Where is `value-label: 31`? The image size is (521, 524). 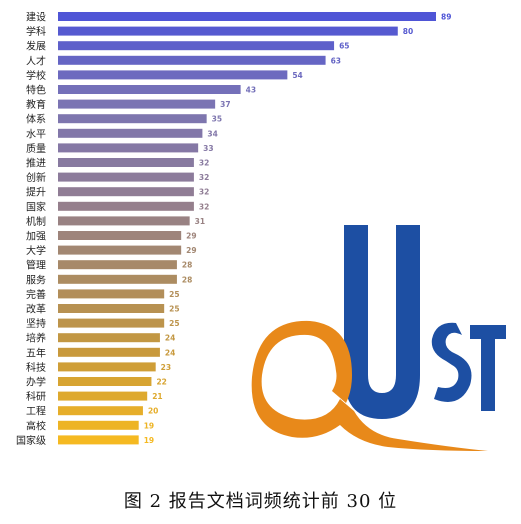
value-label: 31 is located at coordinates (200, 221).